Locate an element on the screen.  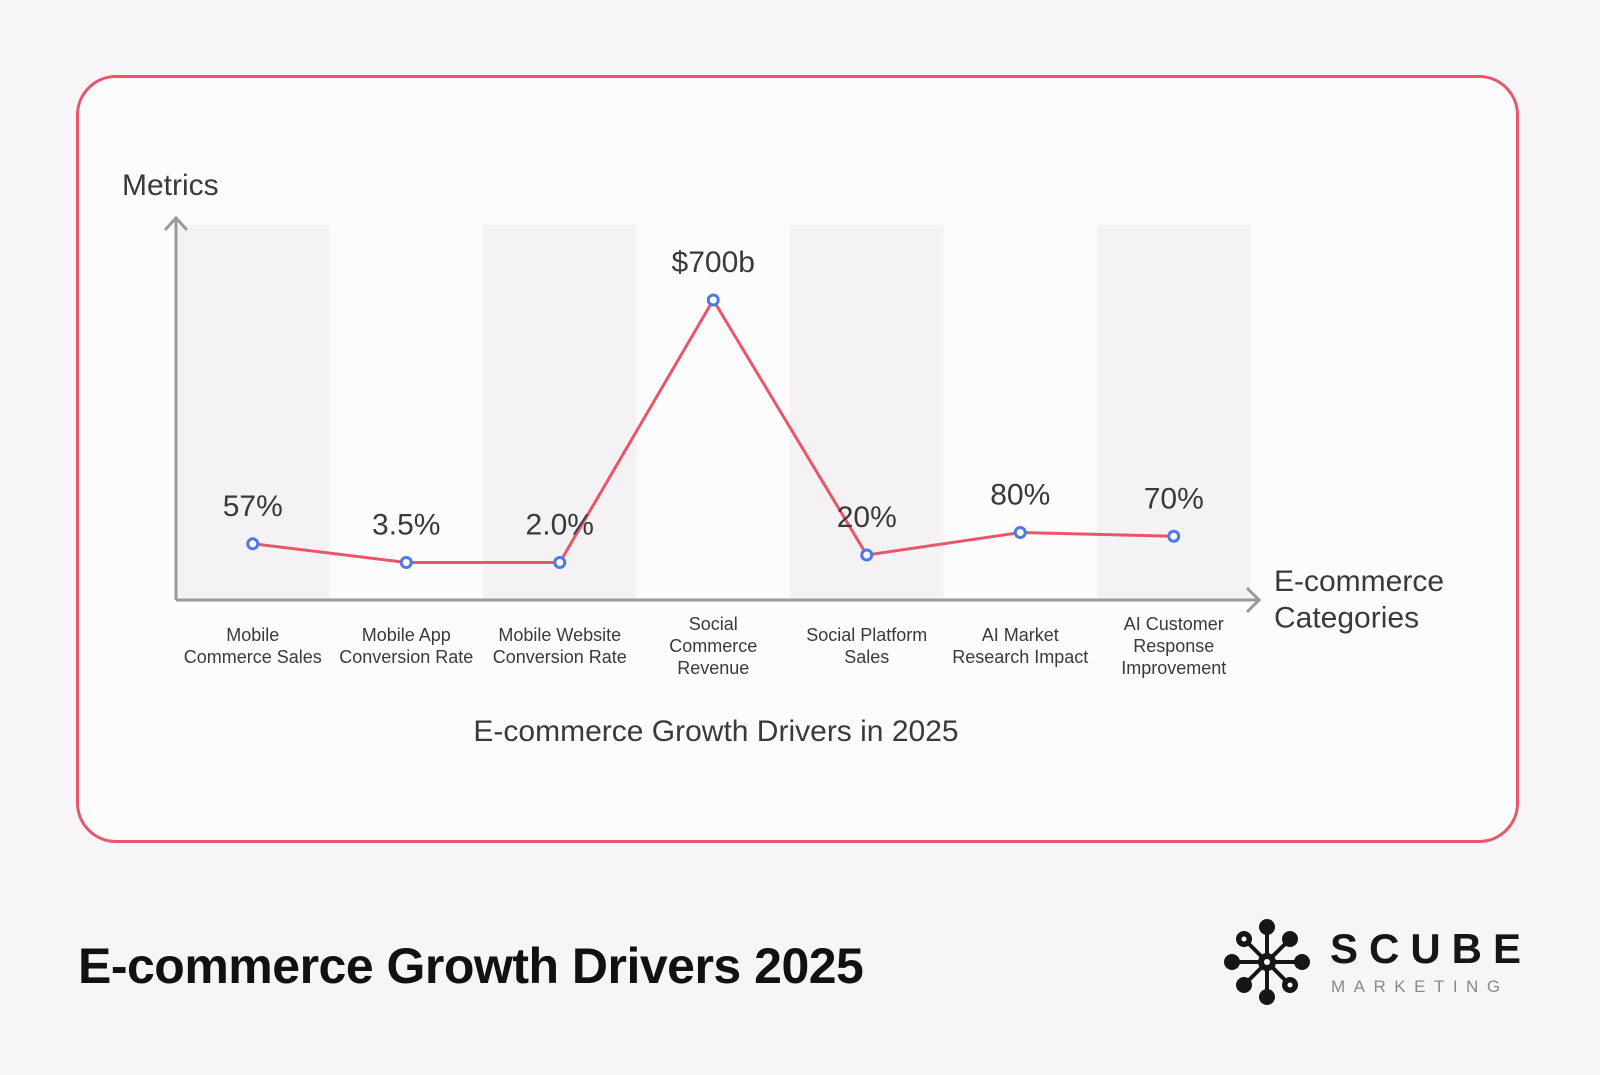
scube-logo-icon is located at coordinates (1267, 962).